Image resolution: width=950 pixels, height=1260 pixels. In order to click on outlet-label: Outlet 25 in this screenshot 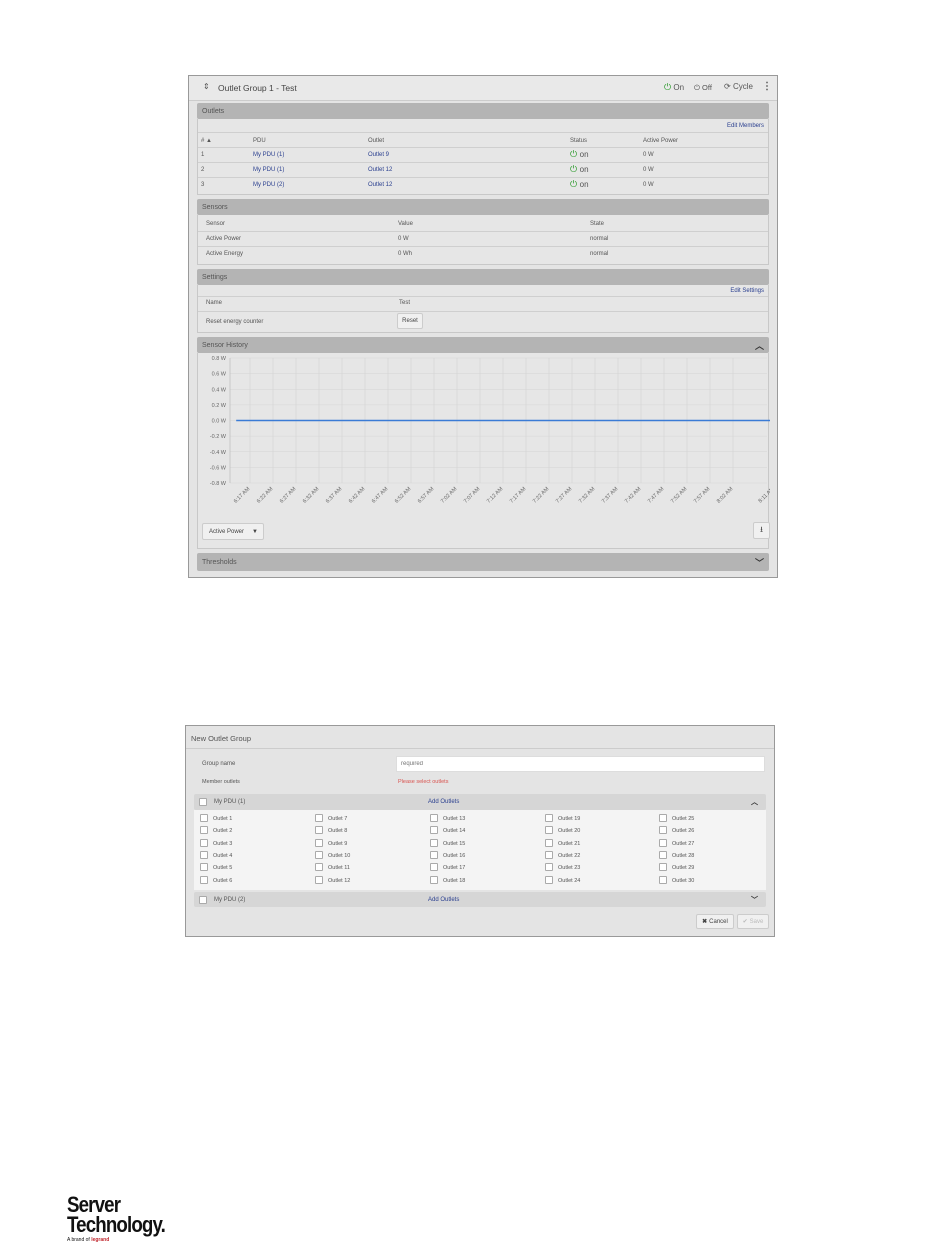, I will do `click(683, 819)`.